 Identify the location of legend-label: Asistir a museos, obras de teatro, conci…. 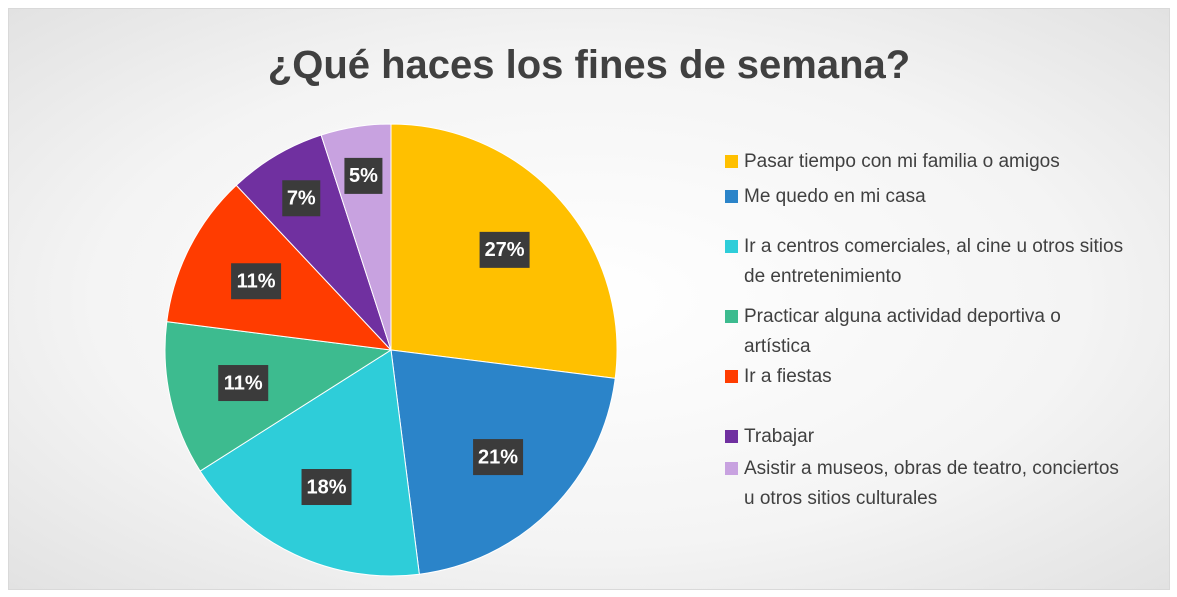
(931, 483).